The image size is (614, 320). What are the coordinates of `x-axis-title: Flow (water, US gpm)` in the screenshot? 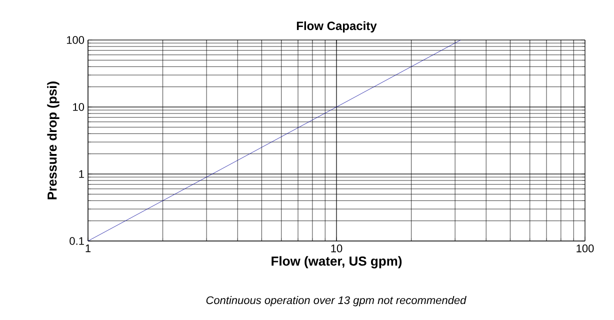 It's located at (337, 262).